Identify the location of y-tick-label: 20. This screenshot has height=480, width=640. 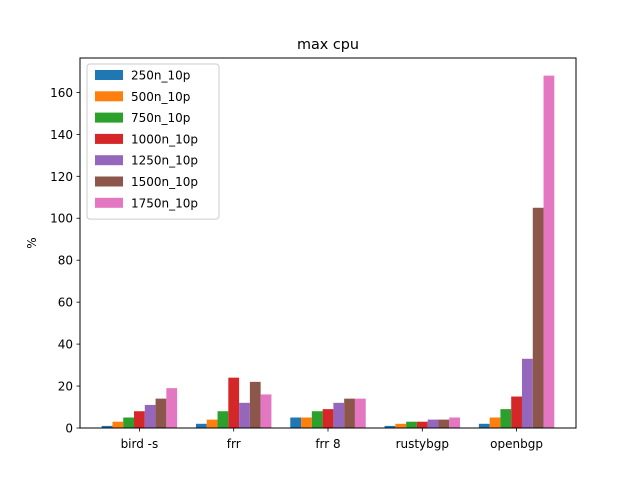
(65, 387).